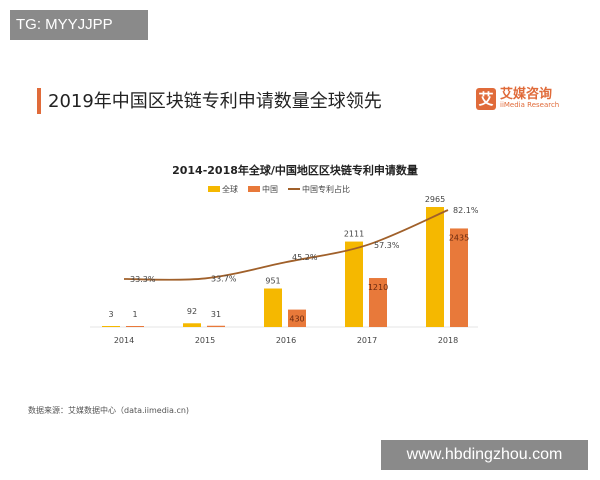  What do you see at coordinates (387, 245) in the screenshot?
I see `share-label: 57.3%` at bounding box center [387, 245].